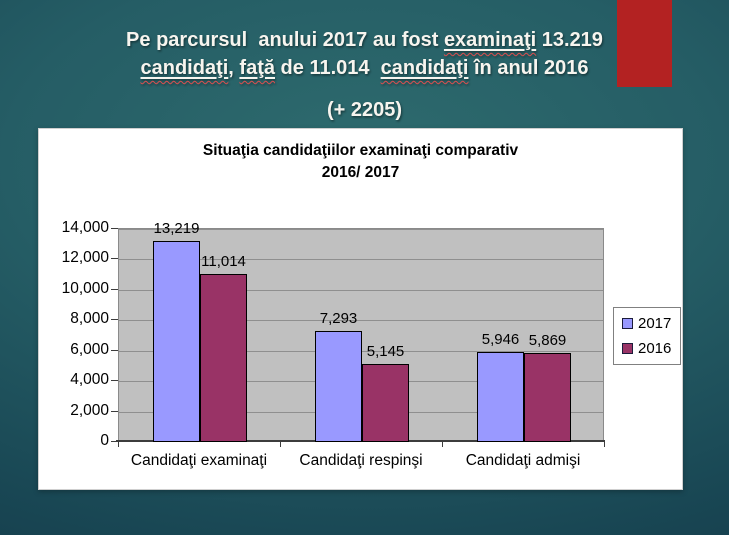 This screenshot has height=535, width=729. I want to click on y-tick-label: 6,000, so click(89, 349).